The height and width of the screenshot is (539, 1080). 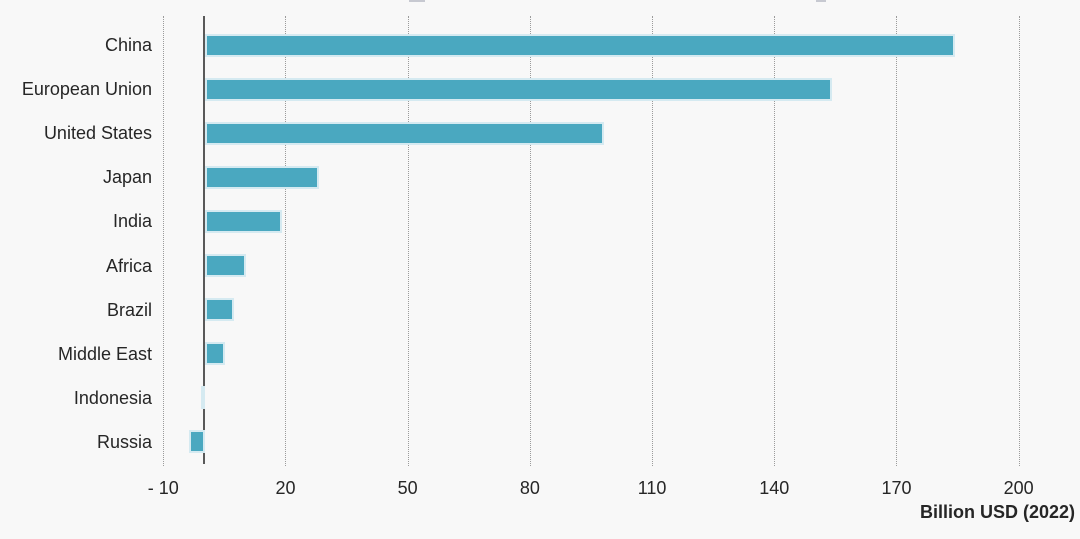 I want to click on x-tick-label: 140, so click(x=774, y=488).